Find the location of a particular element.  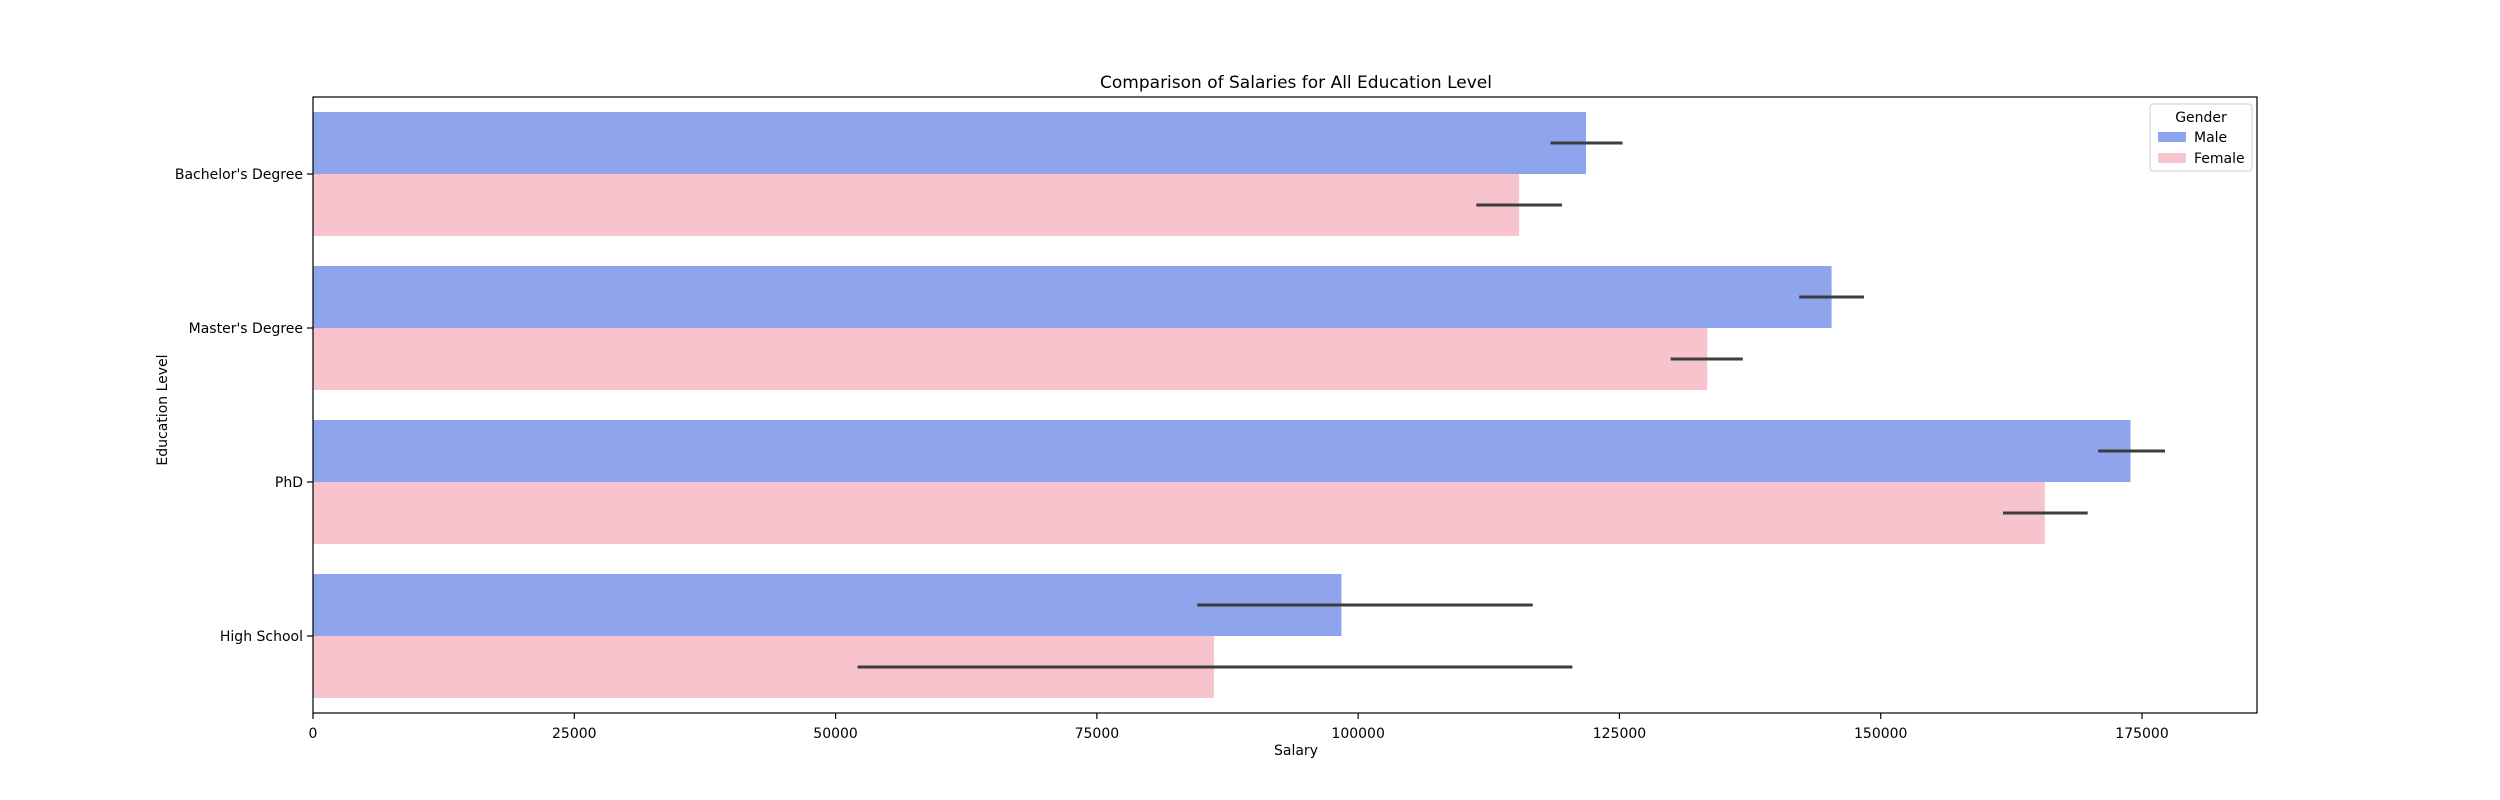

y-tick-label: Master's Degree is located at coordinates (246, 329).